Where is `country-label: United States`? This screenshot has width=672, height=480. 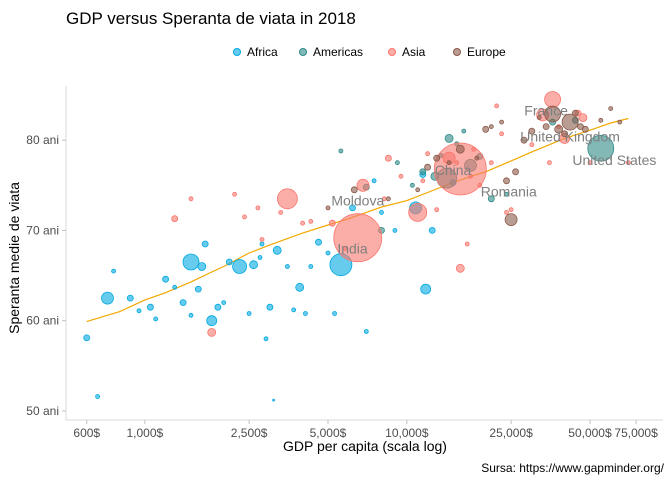 country-label: United States is located at coordinates (614, 160).